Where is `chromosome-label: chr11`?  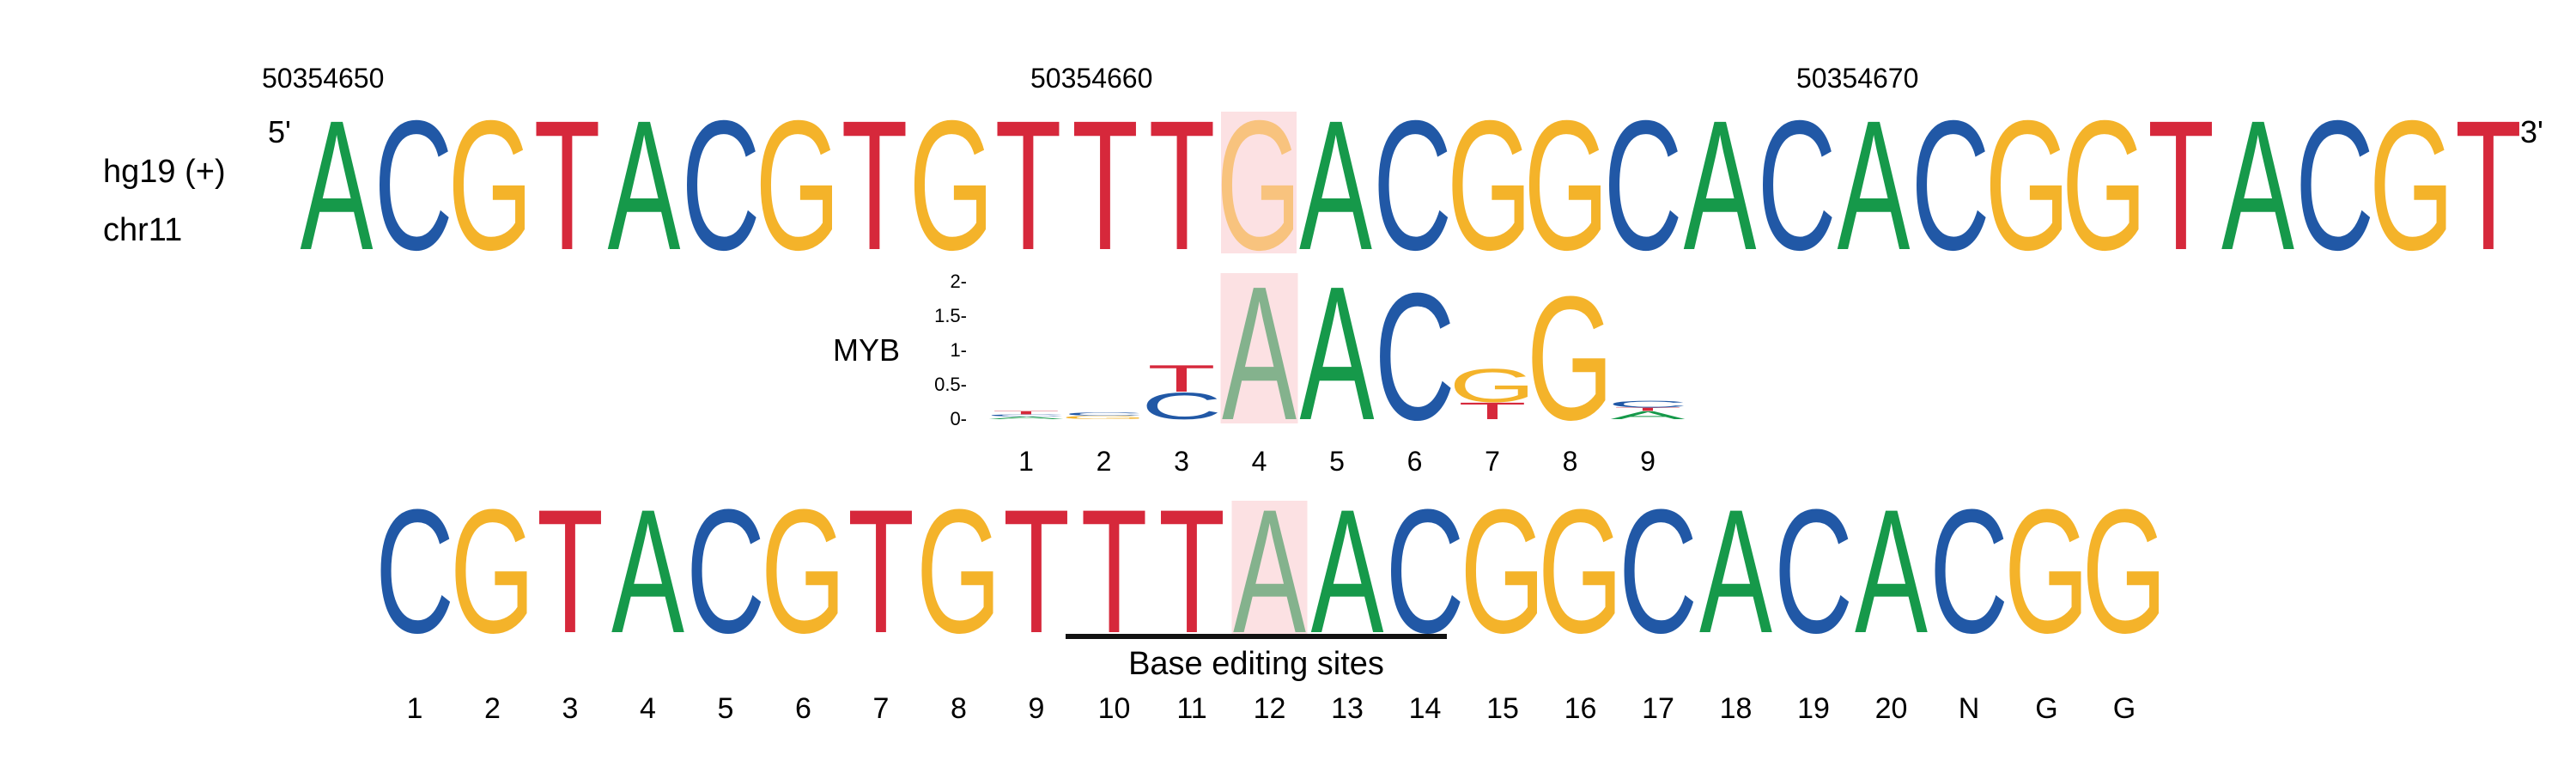 chromosome-label: chr11 is located at coordinates (143, 230).